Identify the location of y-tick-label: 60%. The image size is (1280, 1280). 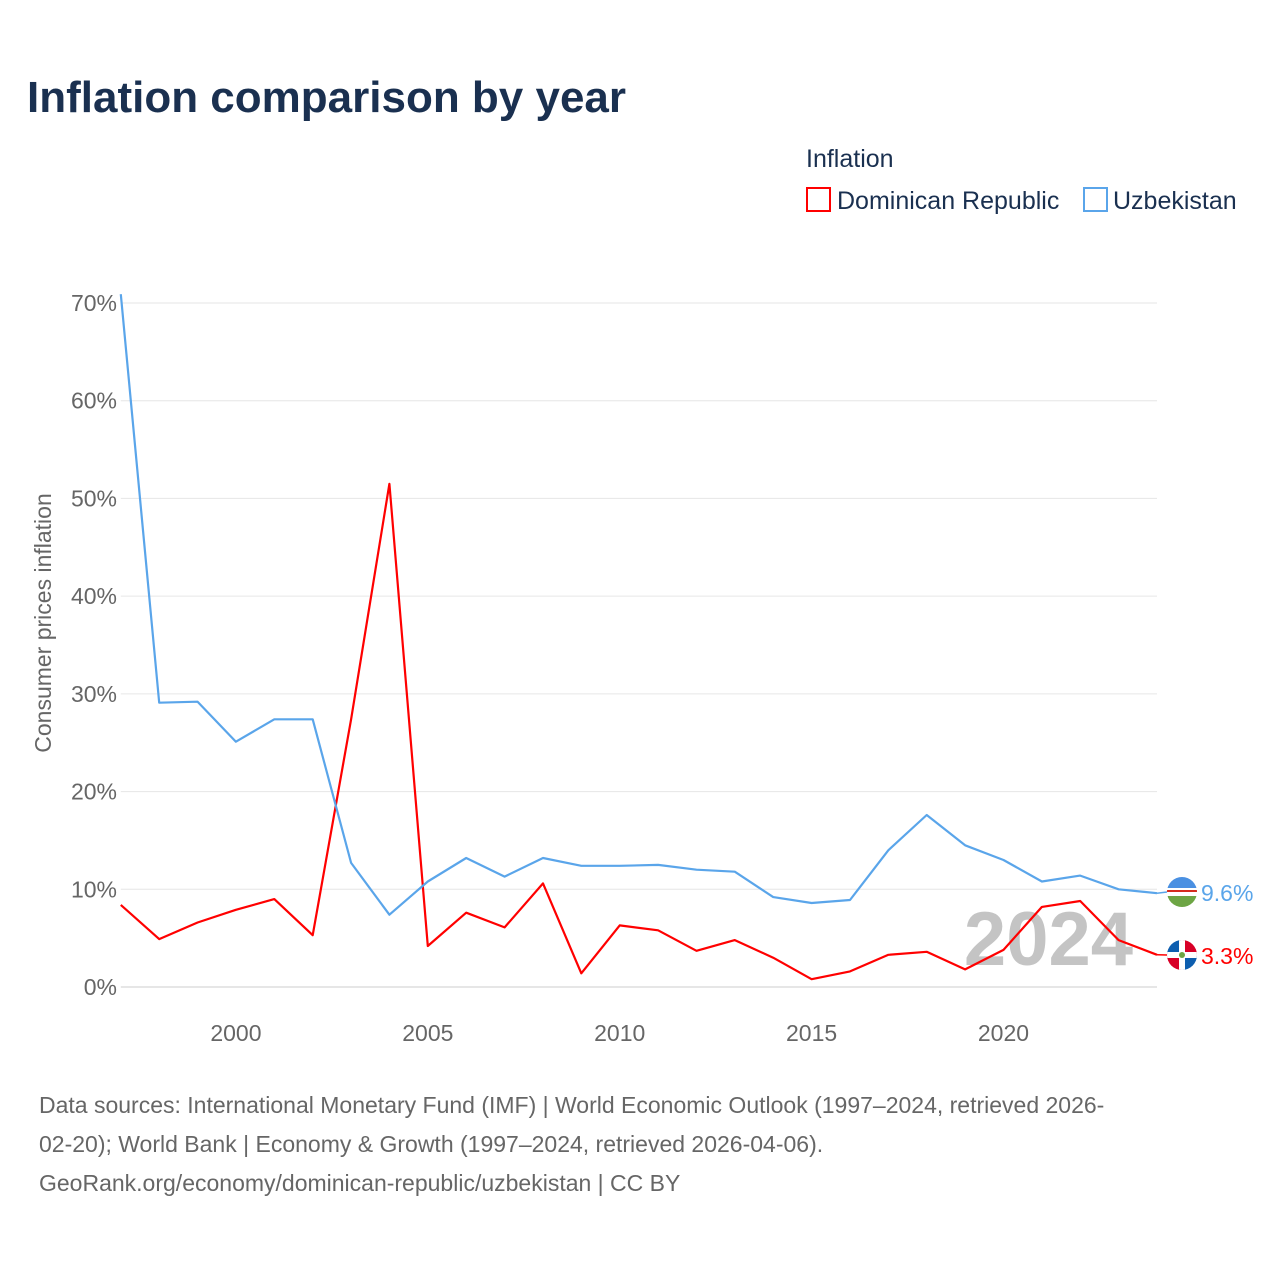
(94, 401).